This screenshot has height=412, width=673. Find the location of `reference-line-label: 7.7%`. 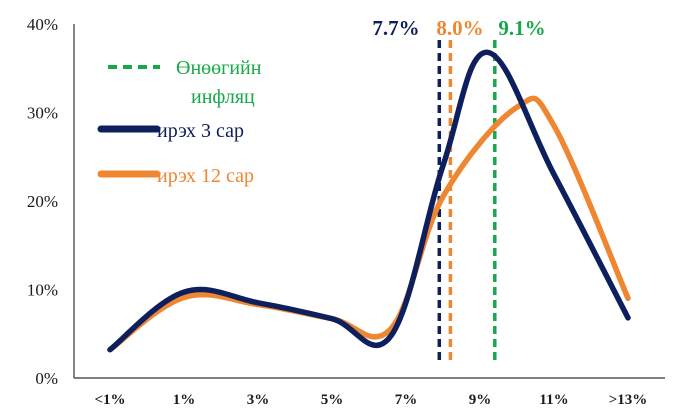

reference-line-label: 7.7% is located at coordinates (395, 28).